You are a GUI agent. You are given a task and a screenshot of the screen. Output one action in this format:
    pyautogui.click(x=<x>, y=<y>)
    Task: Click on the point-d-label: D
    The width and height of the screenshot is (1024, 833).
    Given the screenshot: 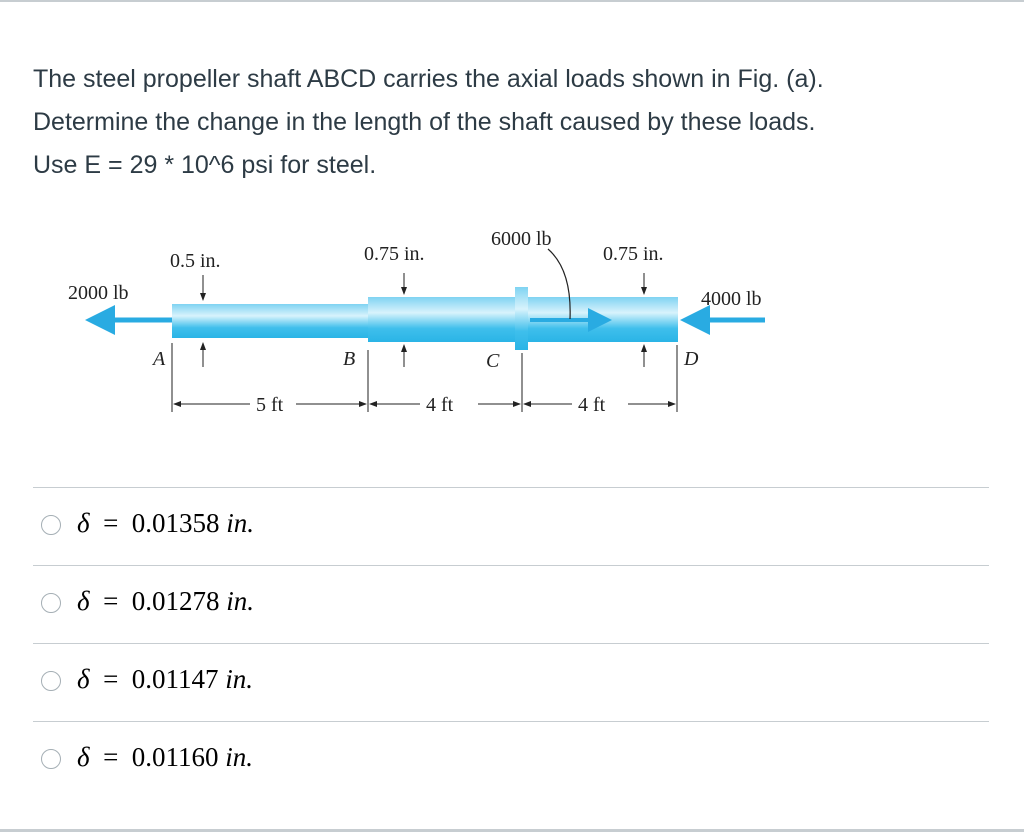 What is the action you would take?
    pyautogui.click(x=691, y=359)
    